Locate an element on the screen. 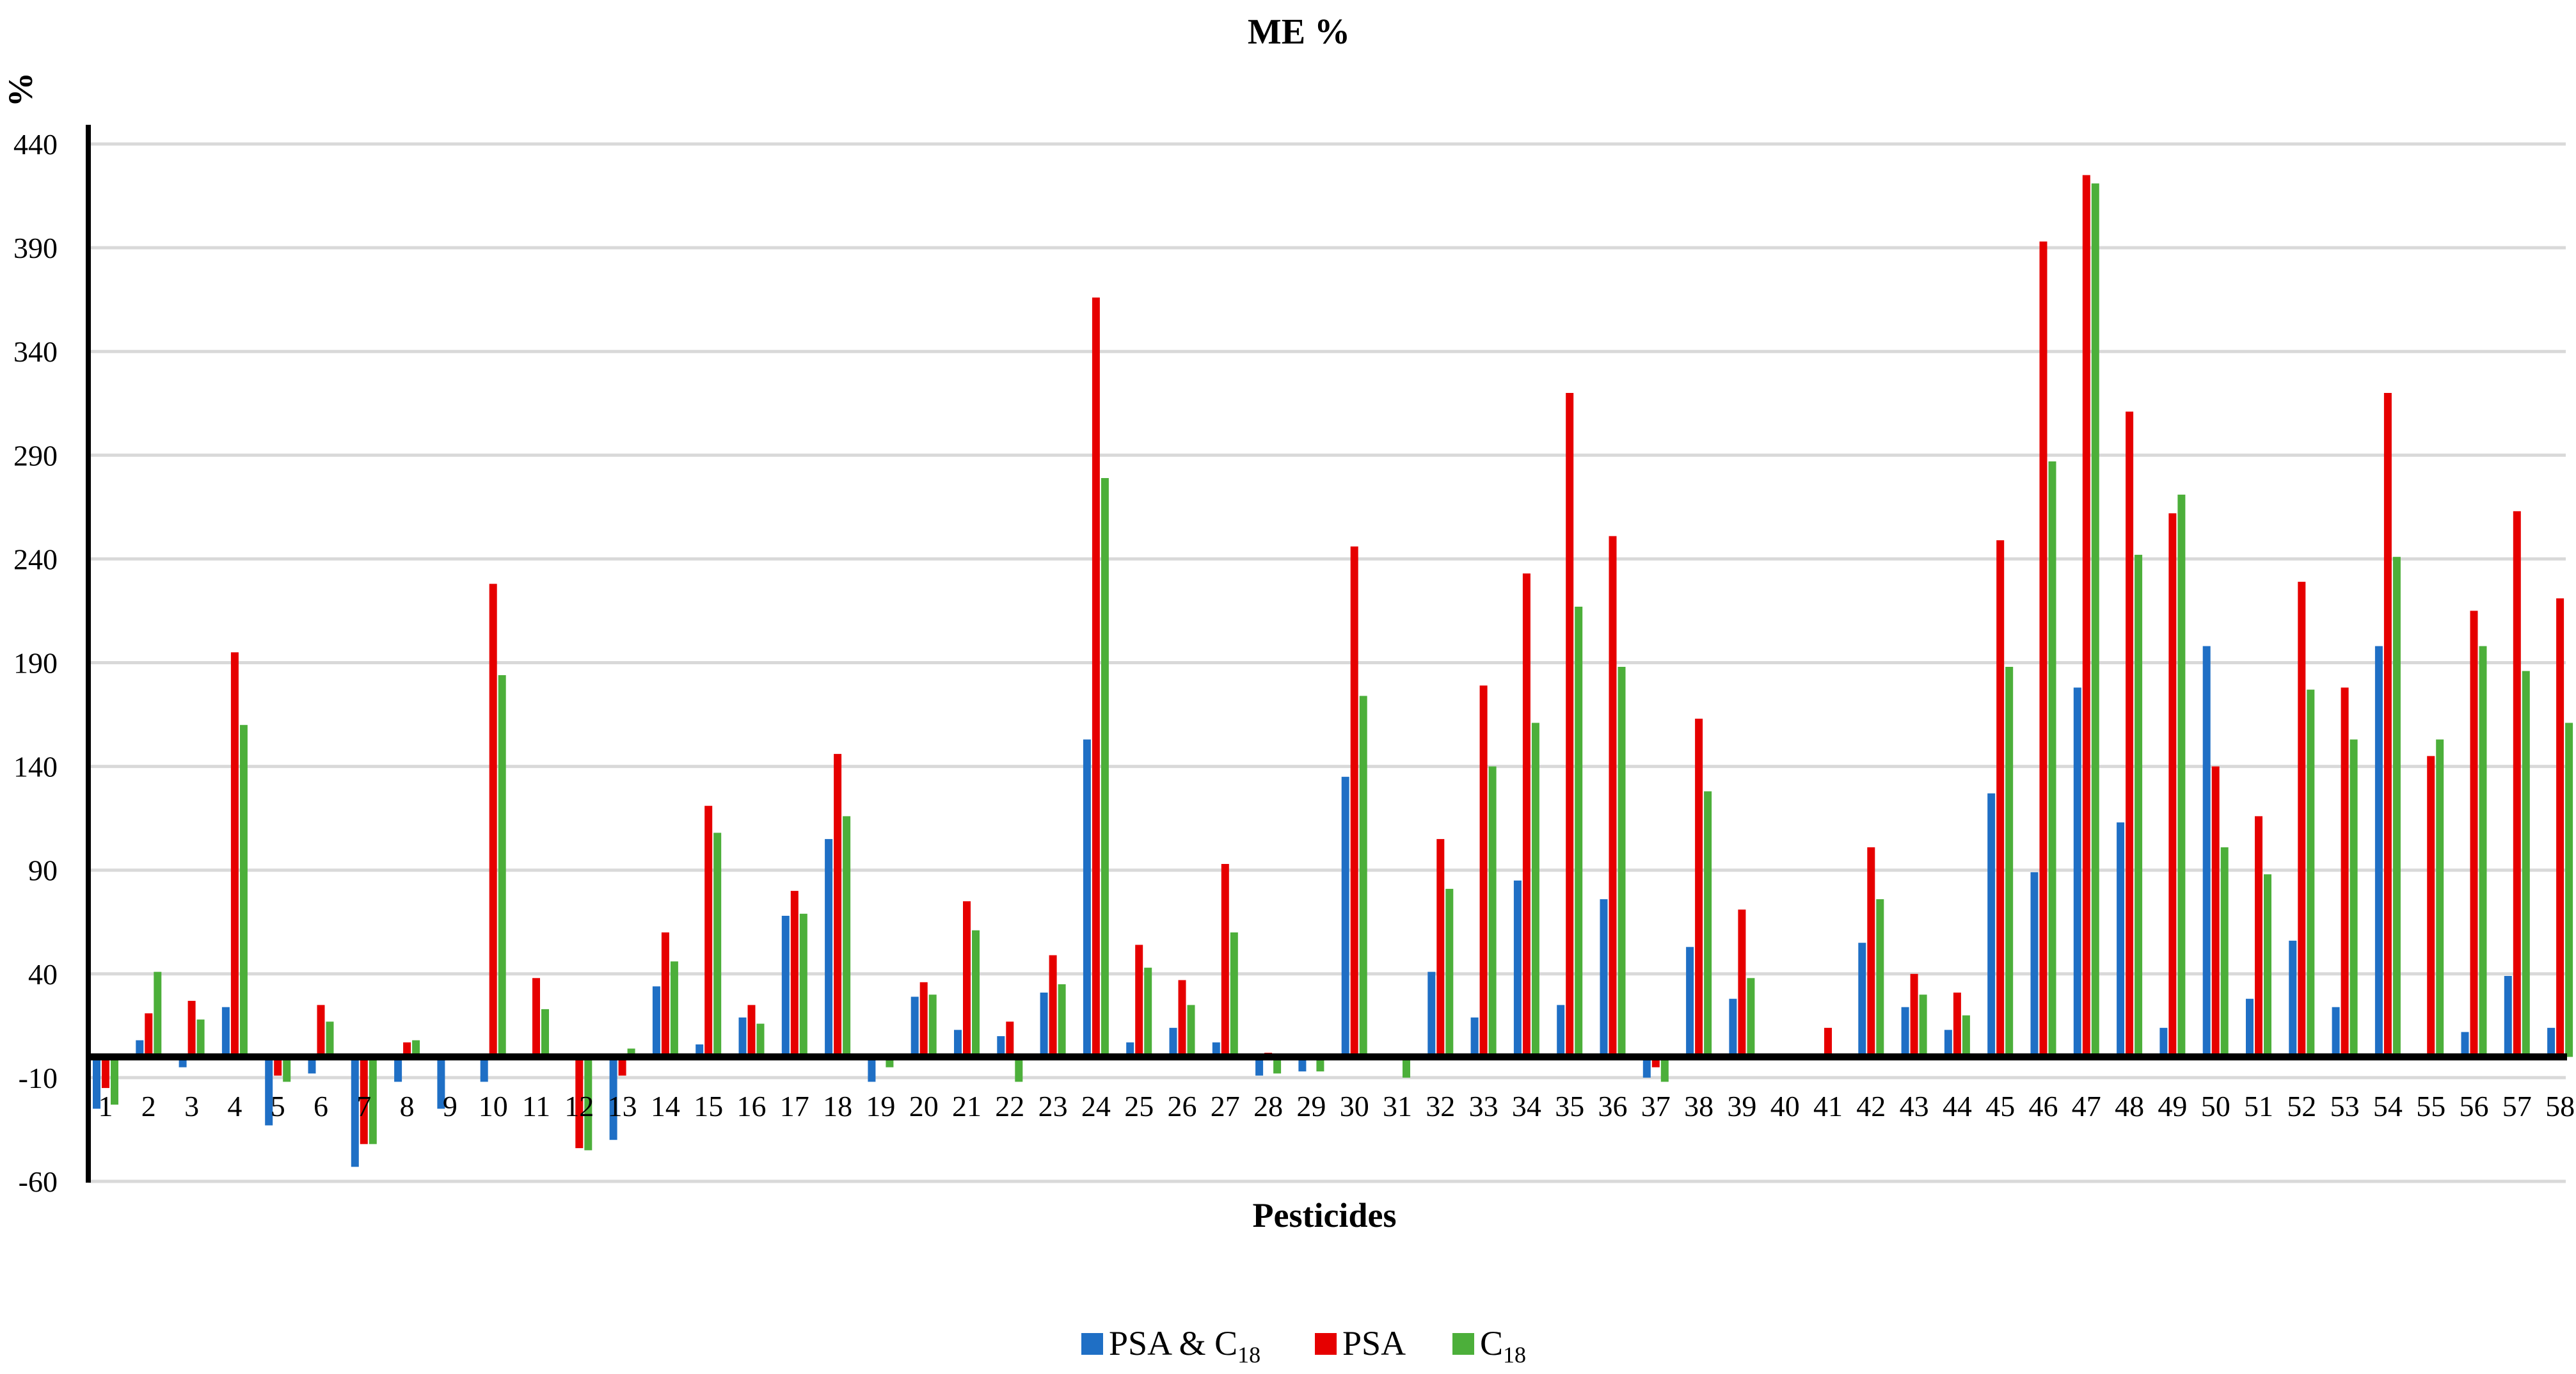  legend-label: C18 is located at coordinates (1503, 1346).